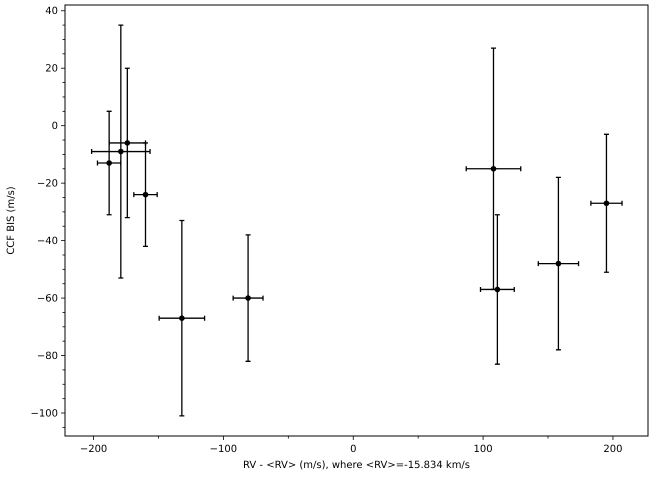  What do you see at coordinates (11, 220) in the screenshot?
I see `y-axis-title: CCF BIS (m/s)` at bounding box center [11, 220].